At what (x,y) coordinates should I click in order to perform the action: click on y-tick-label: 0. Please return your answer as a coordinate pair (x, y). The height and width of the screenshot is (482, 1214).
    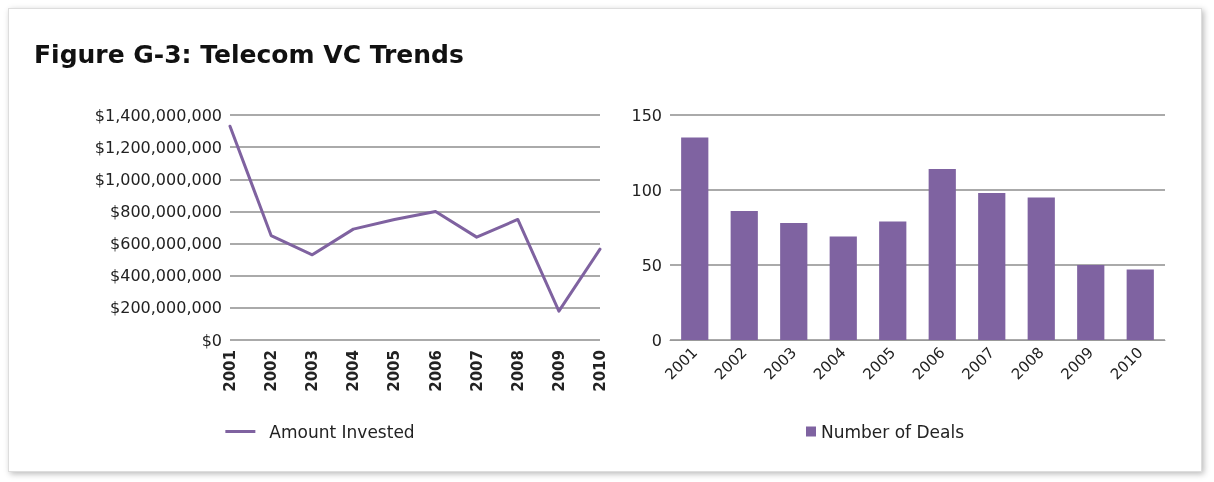
    Looking at the image, I should click on (656, 340).